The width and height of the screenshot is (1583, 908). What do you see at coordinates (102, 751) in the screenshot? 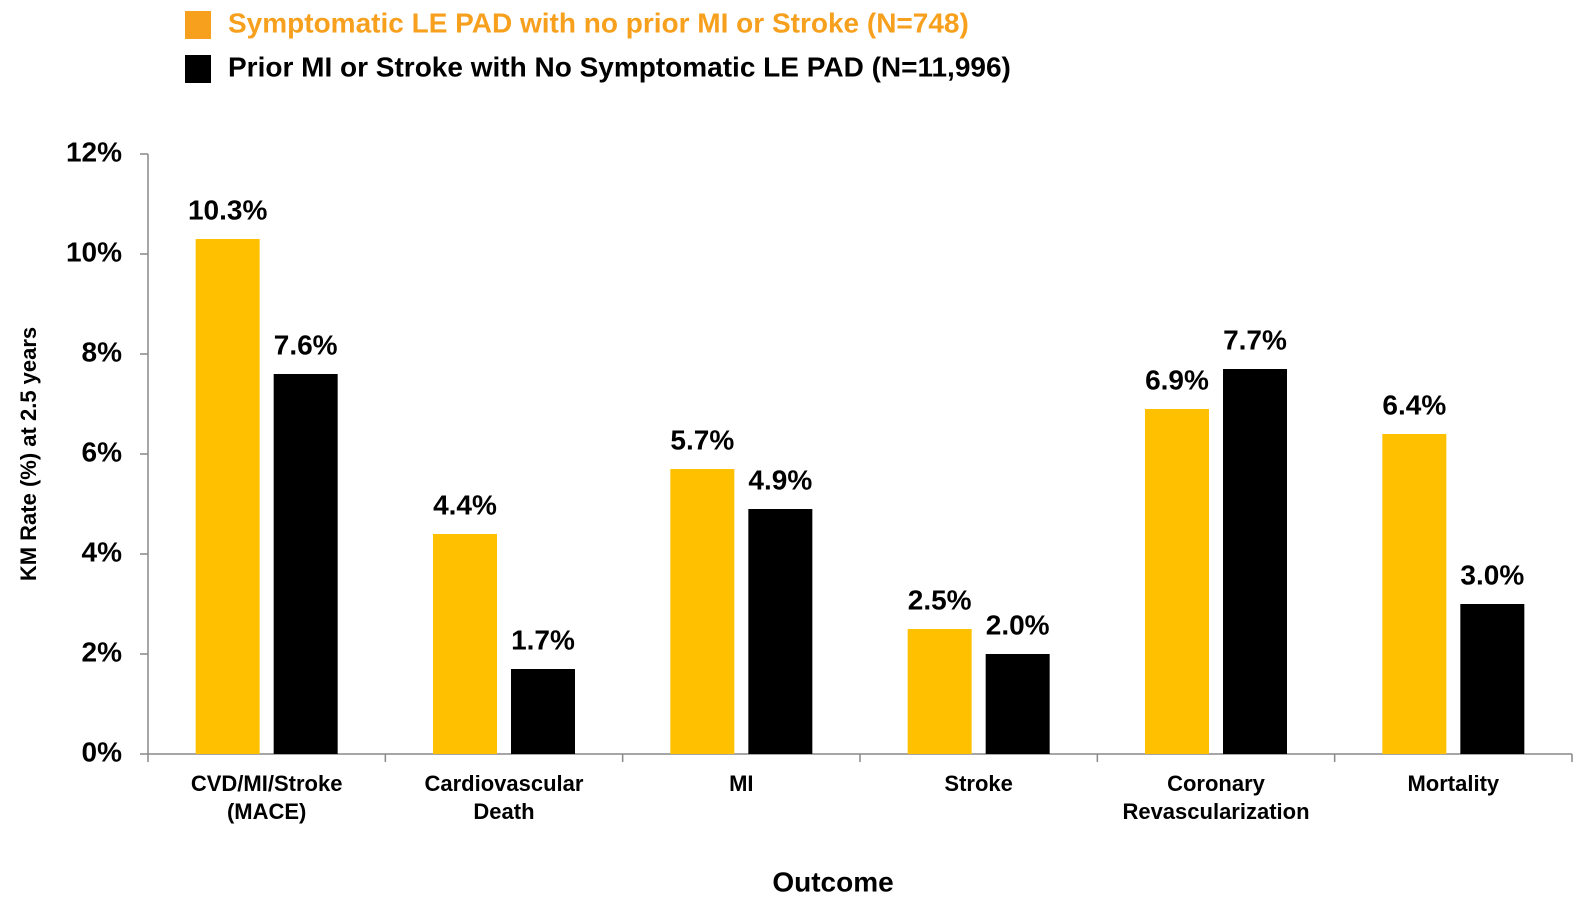
I see `y-tick-label: 0%` at bounding box center [102, 751].